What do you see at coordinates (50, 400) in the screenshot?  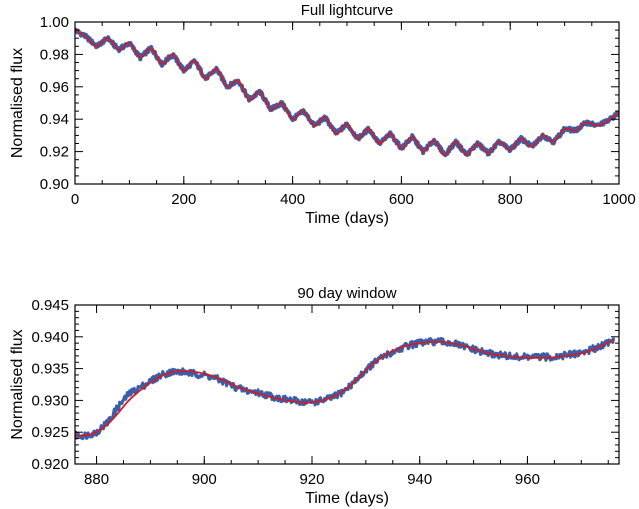 I see `y-tick-label: 0.930` at bounding box center [50, 400].